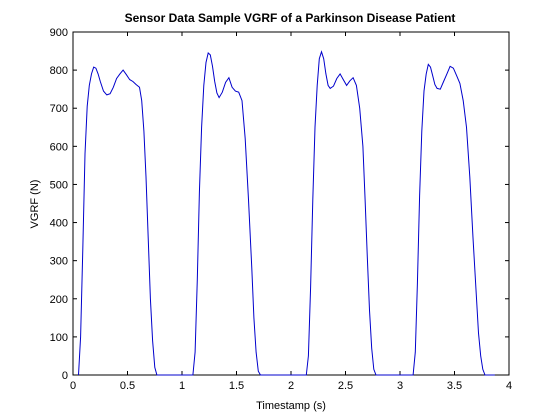 Image resolution: width=560 pixels, height=420 pixels. I want to click on y-tick-label: 100, so click(59, 338).